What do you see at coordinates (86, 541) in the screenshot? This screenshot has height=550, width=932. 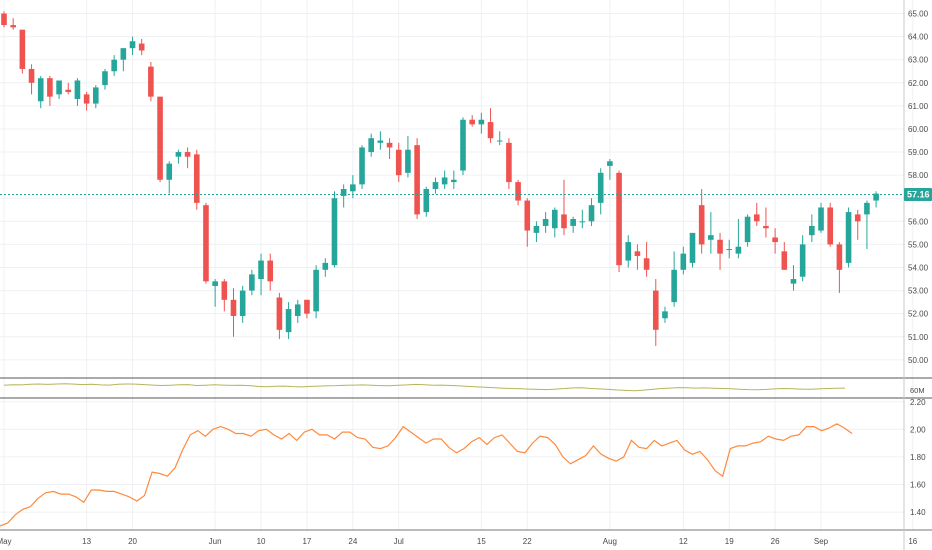 I see `time-tick-label: 13` at bounding box center [86, 541].